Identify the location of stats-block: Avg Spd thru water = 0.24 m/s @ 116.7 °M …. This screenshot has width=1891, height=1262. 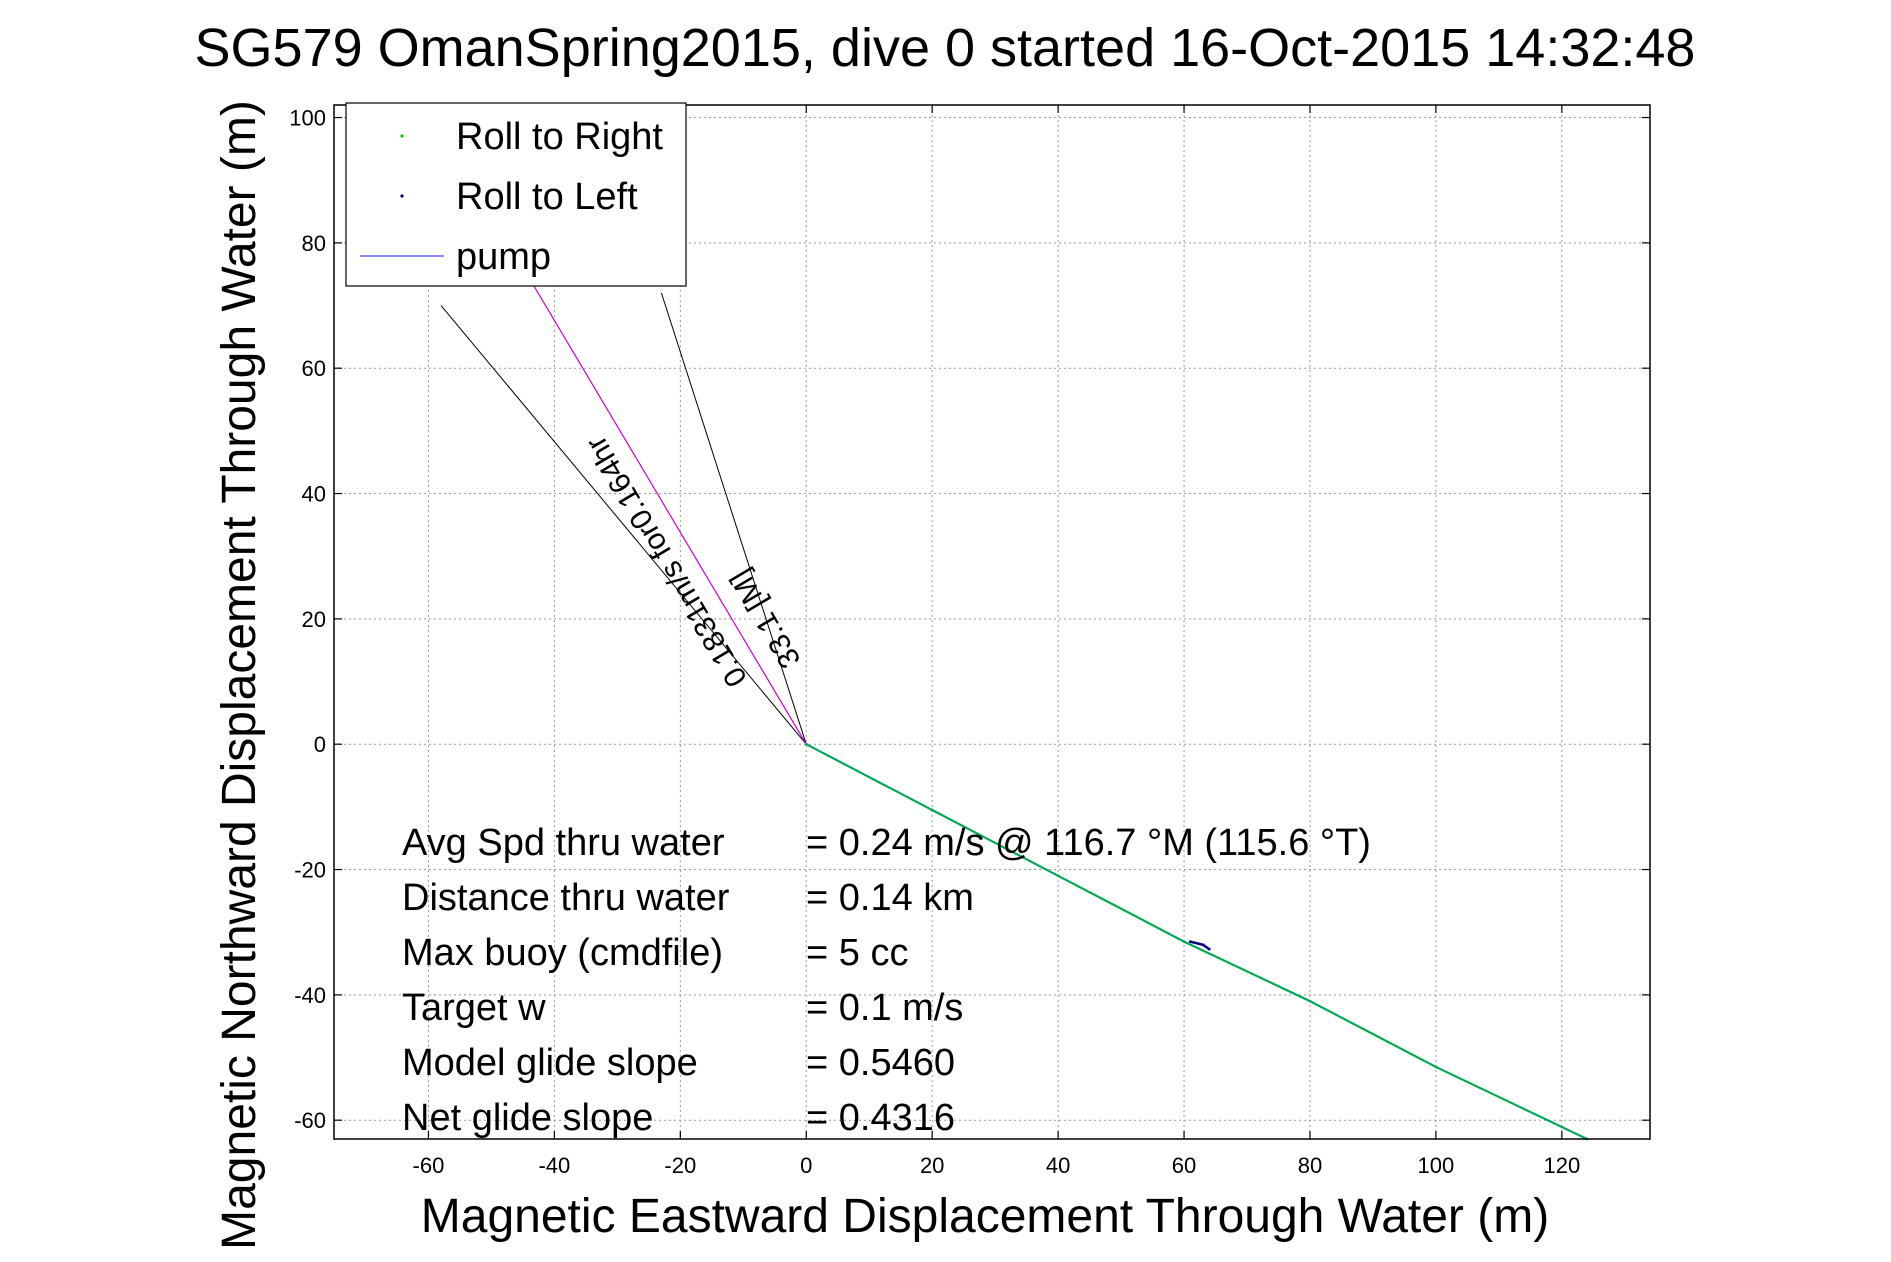
(886, 980).